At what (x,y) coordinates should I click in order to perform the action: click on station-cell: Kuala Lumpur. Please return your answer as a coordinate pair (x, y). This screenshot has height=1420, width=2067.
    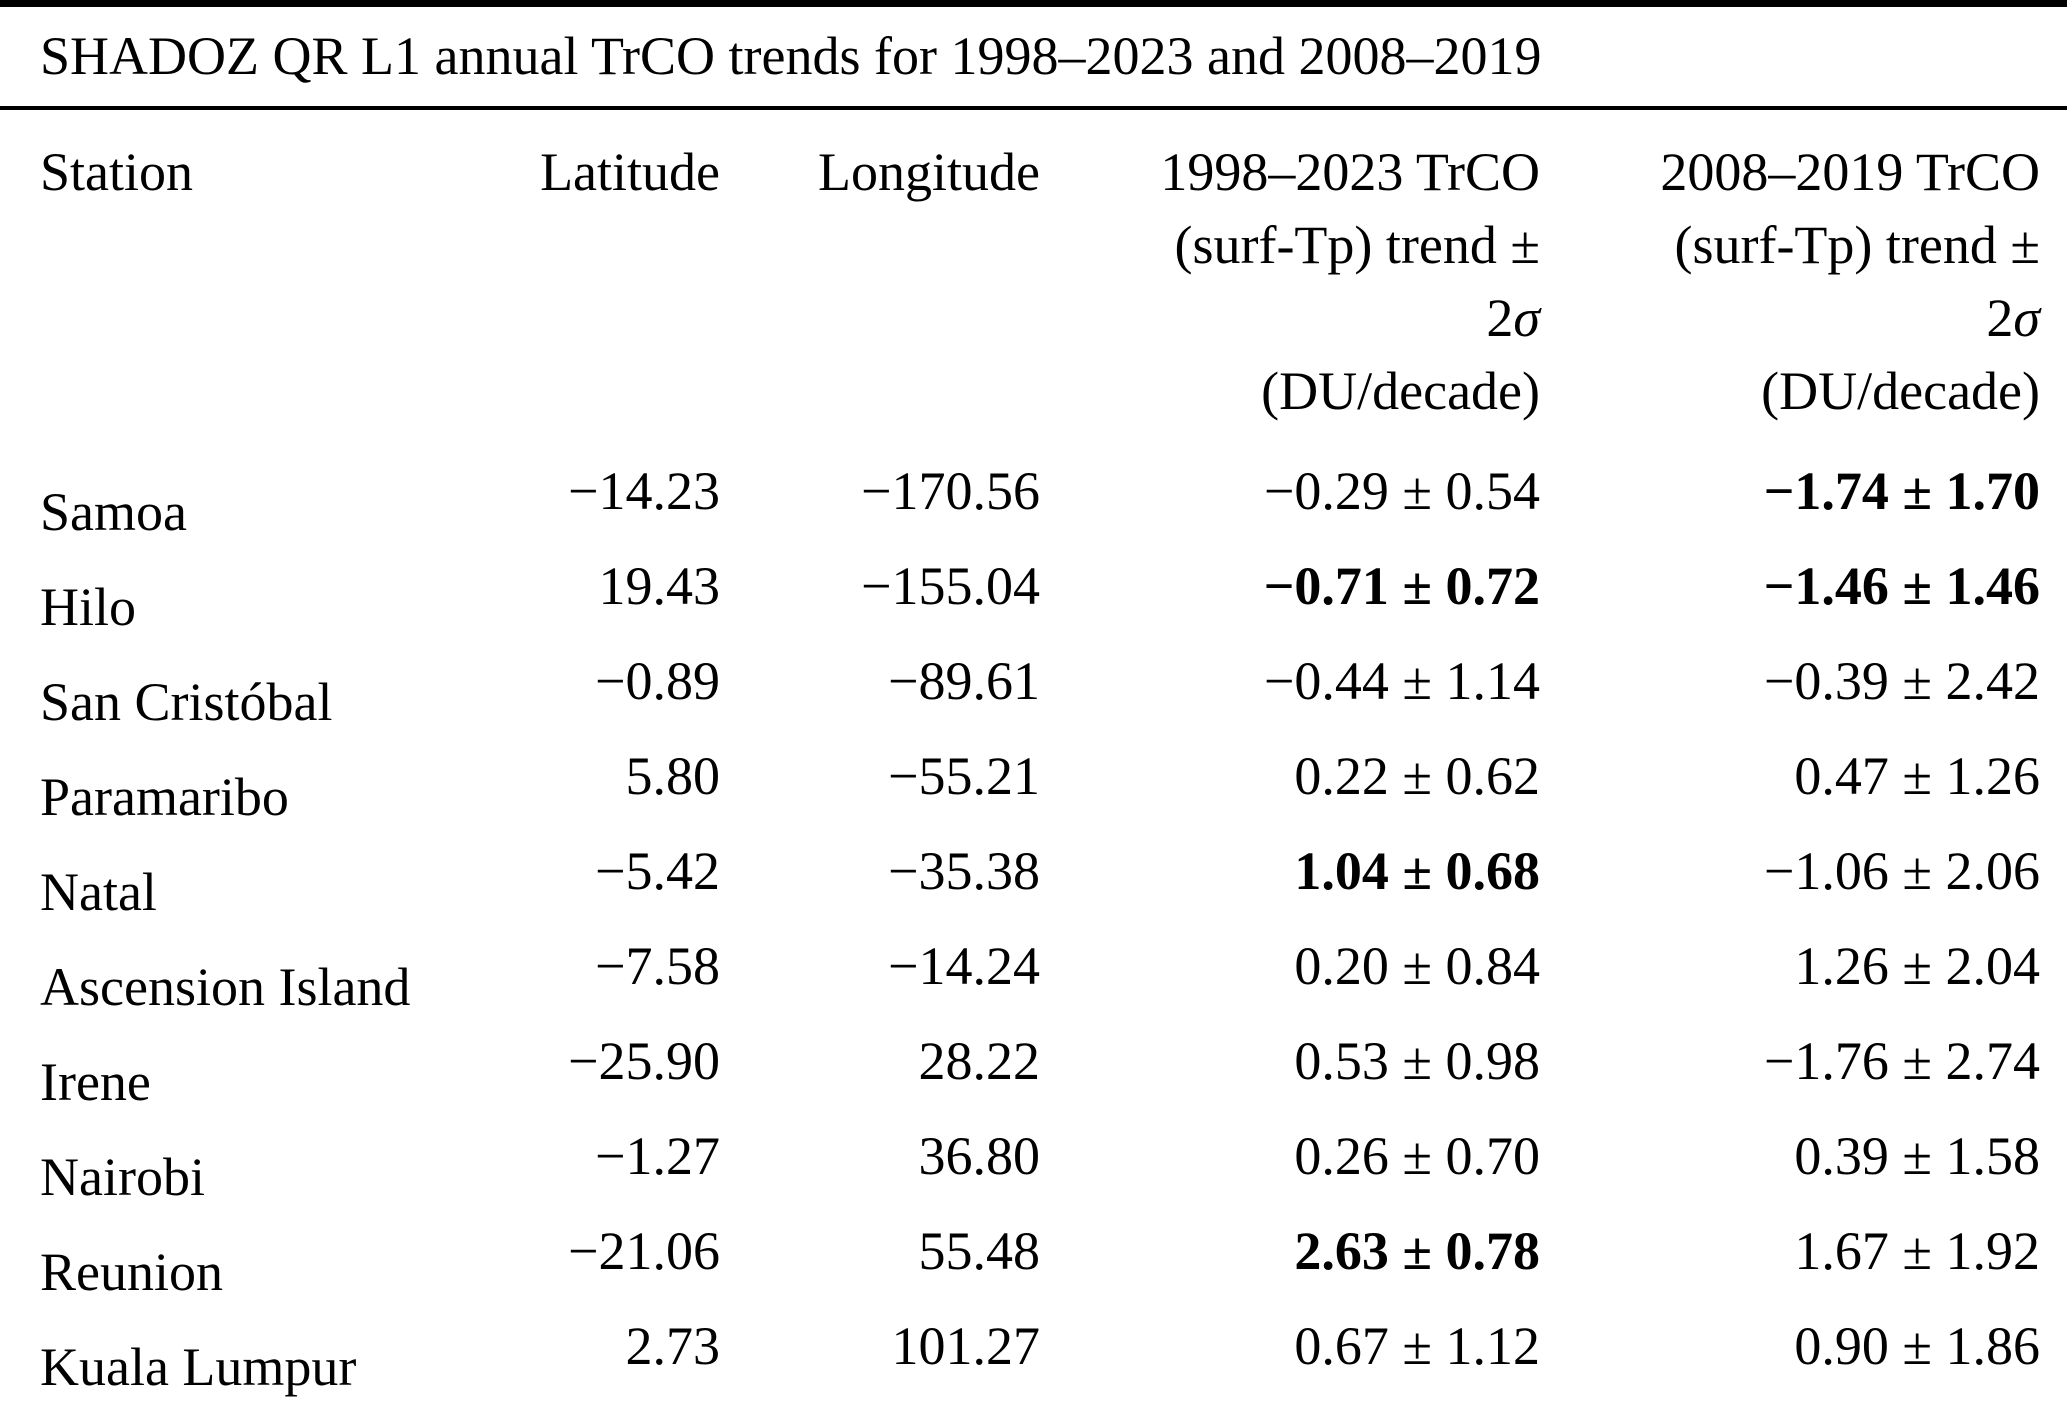
    Looking at the image, I should click on (240, 1356).